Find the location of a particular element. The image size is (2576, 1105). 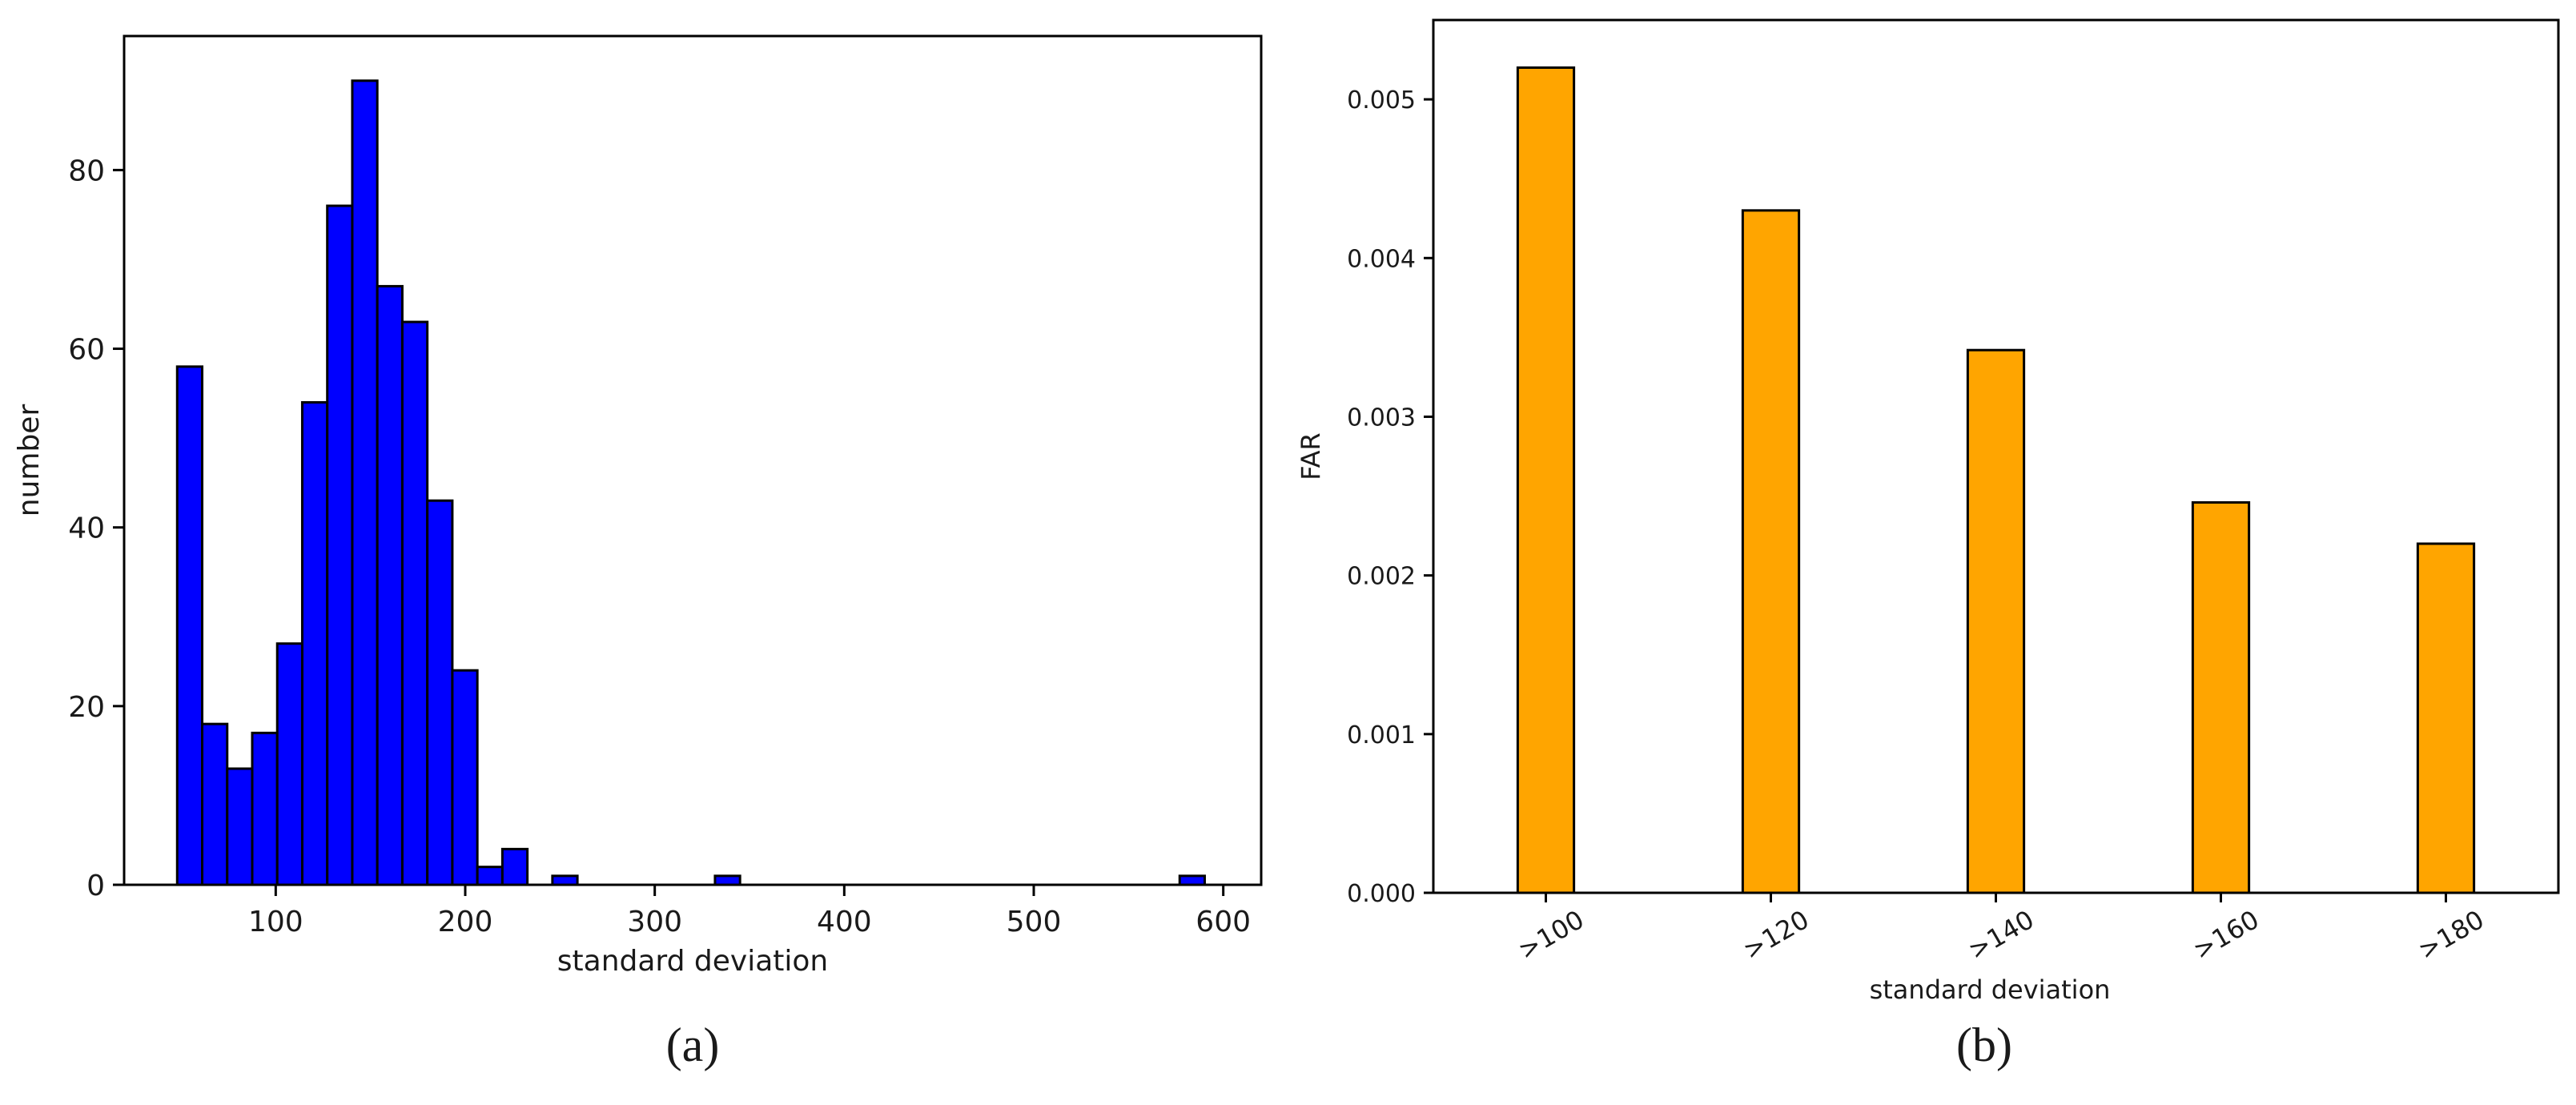

far-x-tick-label: >180 is located at coordinates (2451, 935).